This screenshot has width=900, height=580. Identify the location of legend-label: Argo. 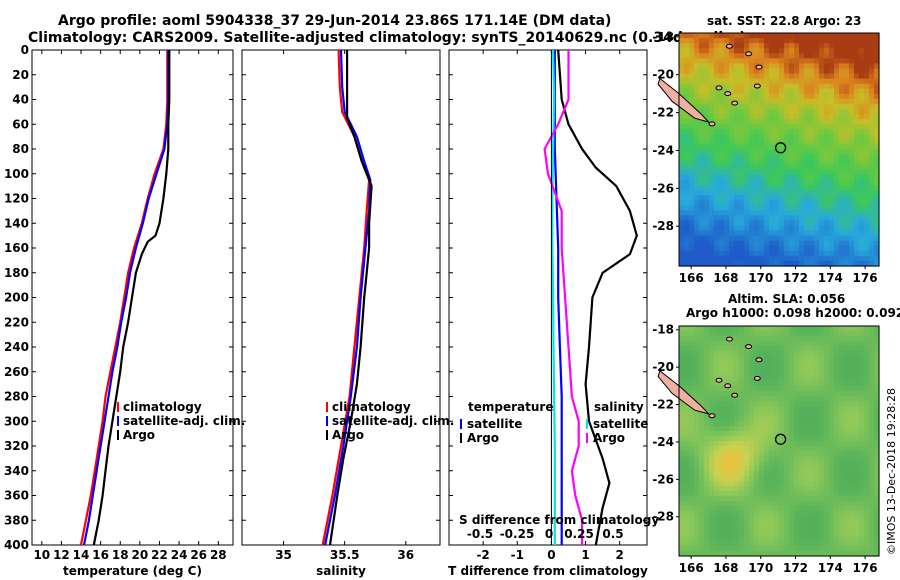
(483, 438).